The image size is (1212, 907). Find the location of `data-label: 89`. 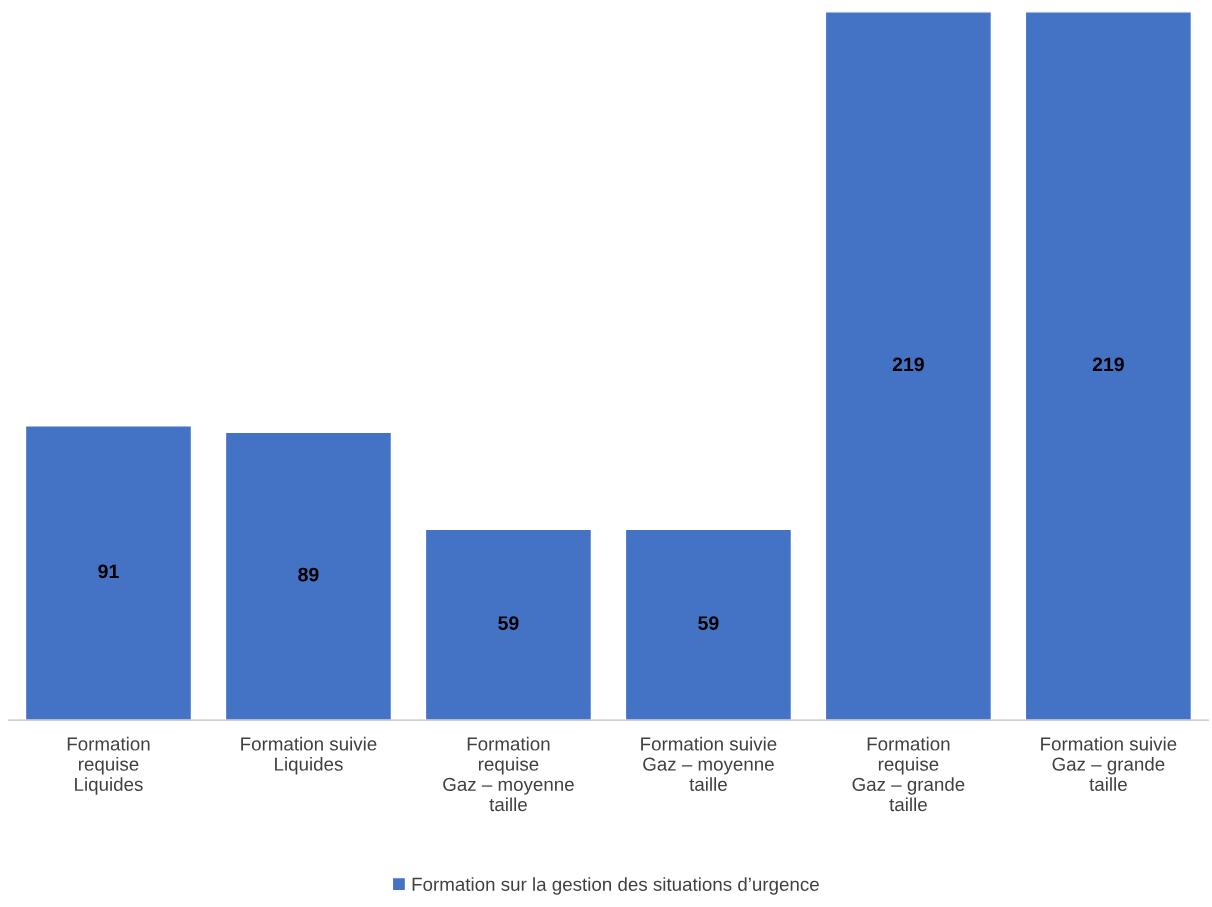

data-label: 89 is located at coordinates (308, 574).